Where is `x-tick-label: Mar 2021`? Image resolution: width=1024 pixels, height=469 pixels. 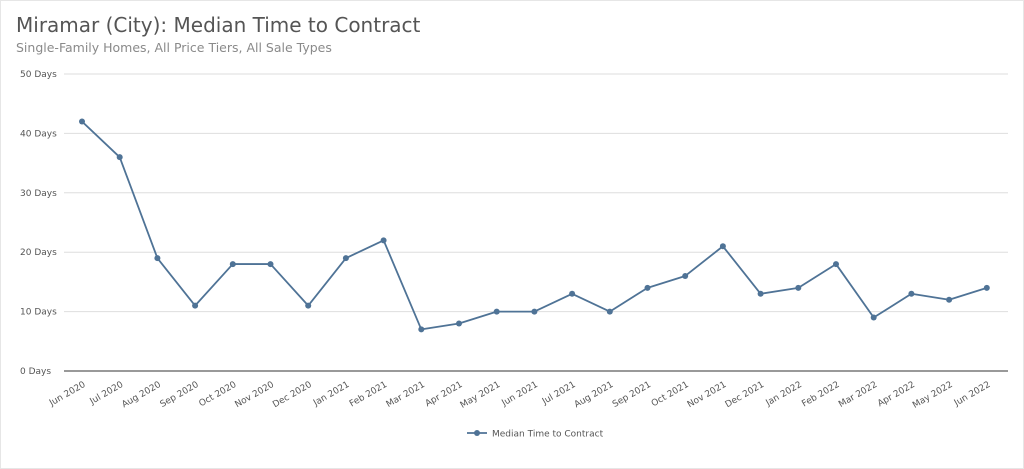
x-tick-label: Mar 2021 is located at coordinates (406, 395).